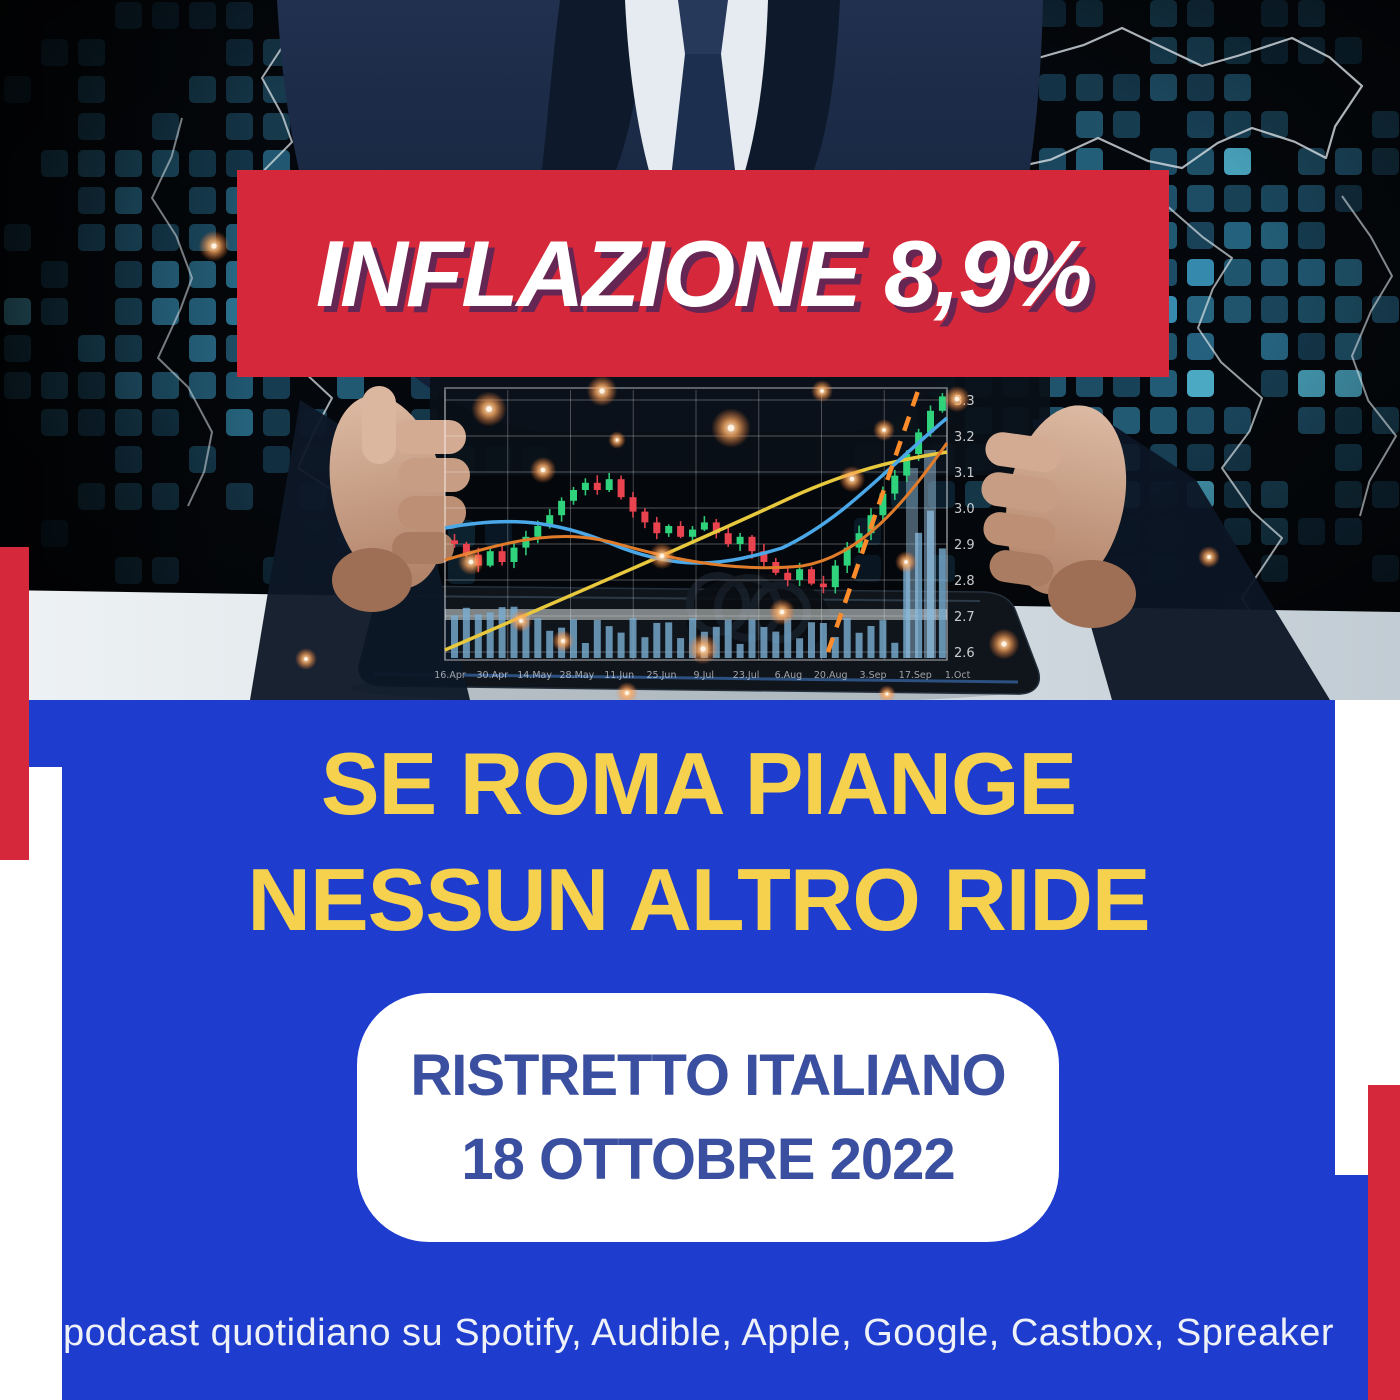 The image size is (1400, 1400). I want to click on suit-lapel-right, so click(792, 95).